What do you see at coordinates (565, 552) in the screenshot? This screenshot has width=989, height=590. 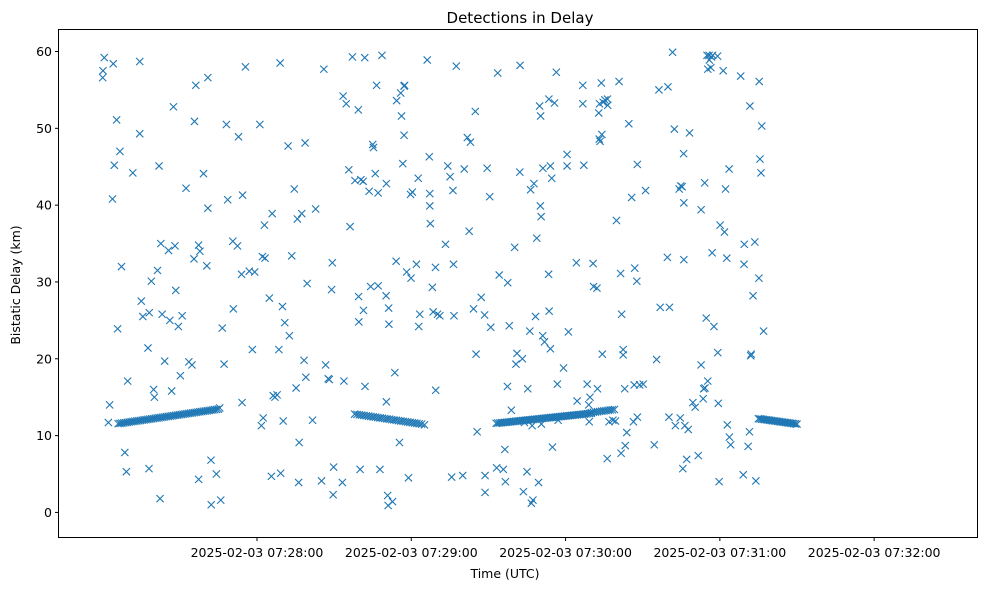 I see `x-tick-label: 2025-02-03 07:30:00` at bounding box center [565, 552].